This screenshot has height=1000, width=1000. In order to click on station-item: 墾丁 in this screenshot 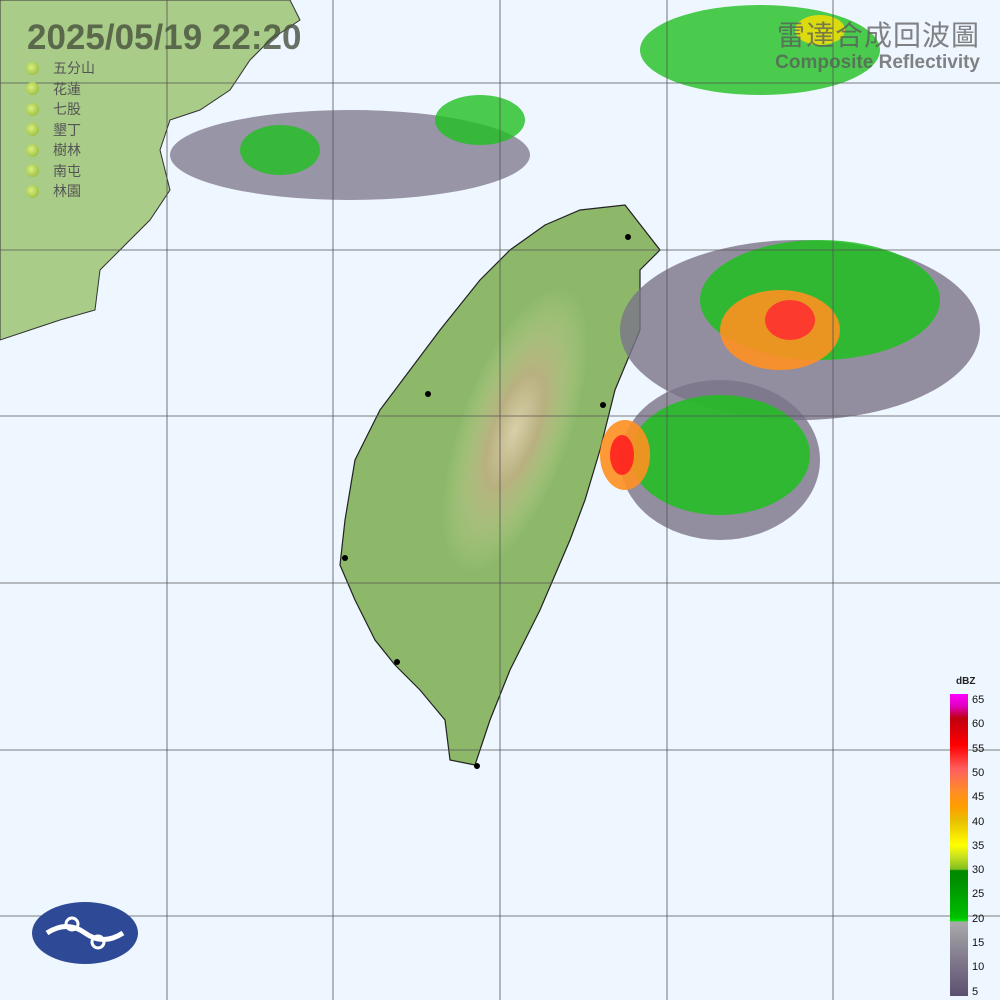, I will do `click(60, 130)`.